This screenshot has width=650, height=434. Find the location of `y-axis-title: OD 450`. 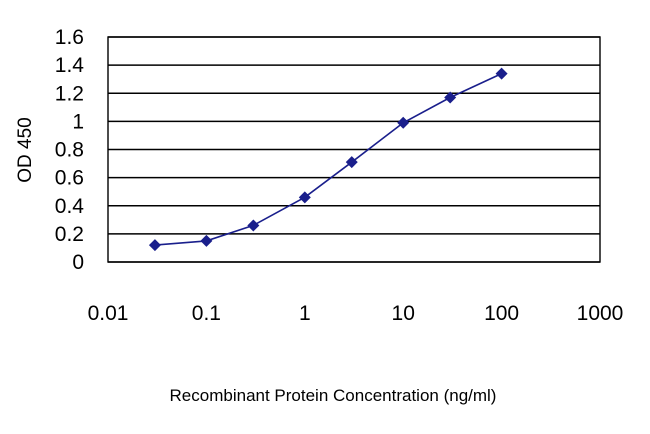

y-axis-title: OD 450 is located at coordinates (25, 149).